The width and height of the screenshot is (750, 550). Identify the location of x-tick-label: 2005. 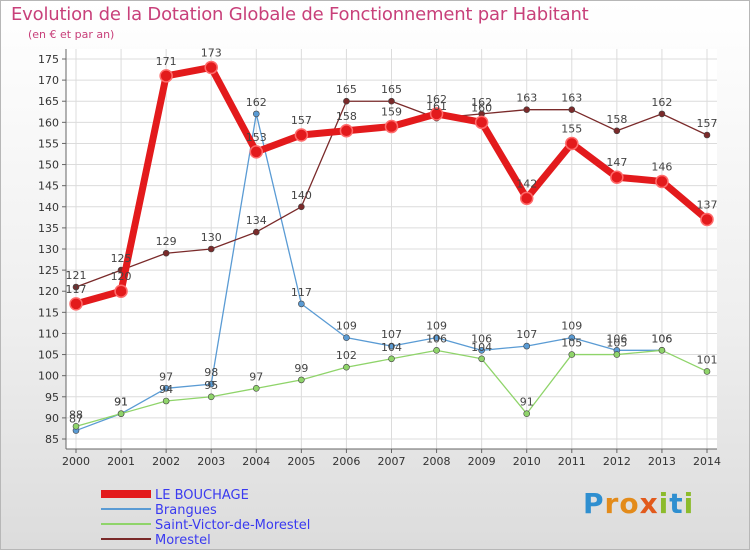
(301, 461).